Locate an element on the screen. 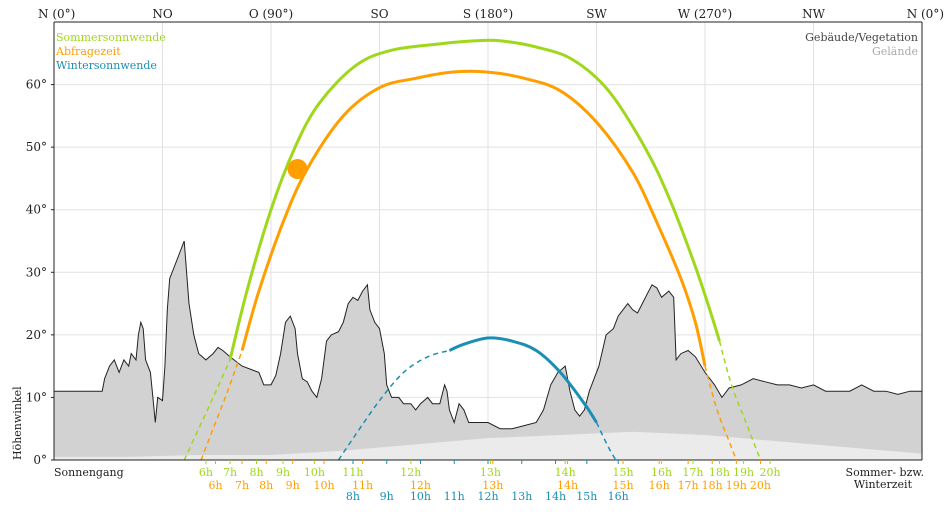  compass-label: S (180°) is located at coordinates (488, 14).